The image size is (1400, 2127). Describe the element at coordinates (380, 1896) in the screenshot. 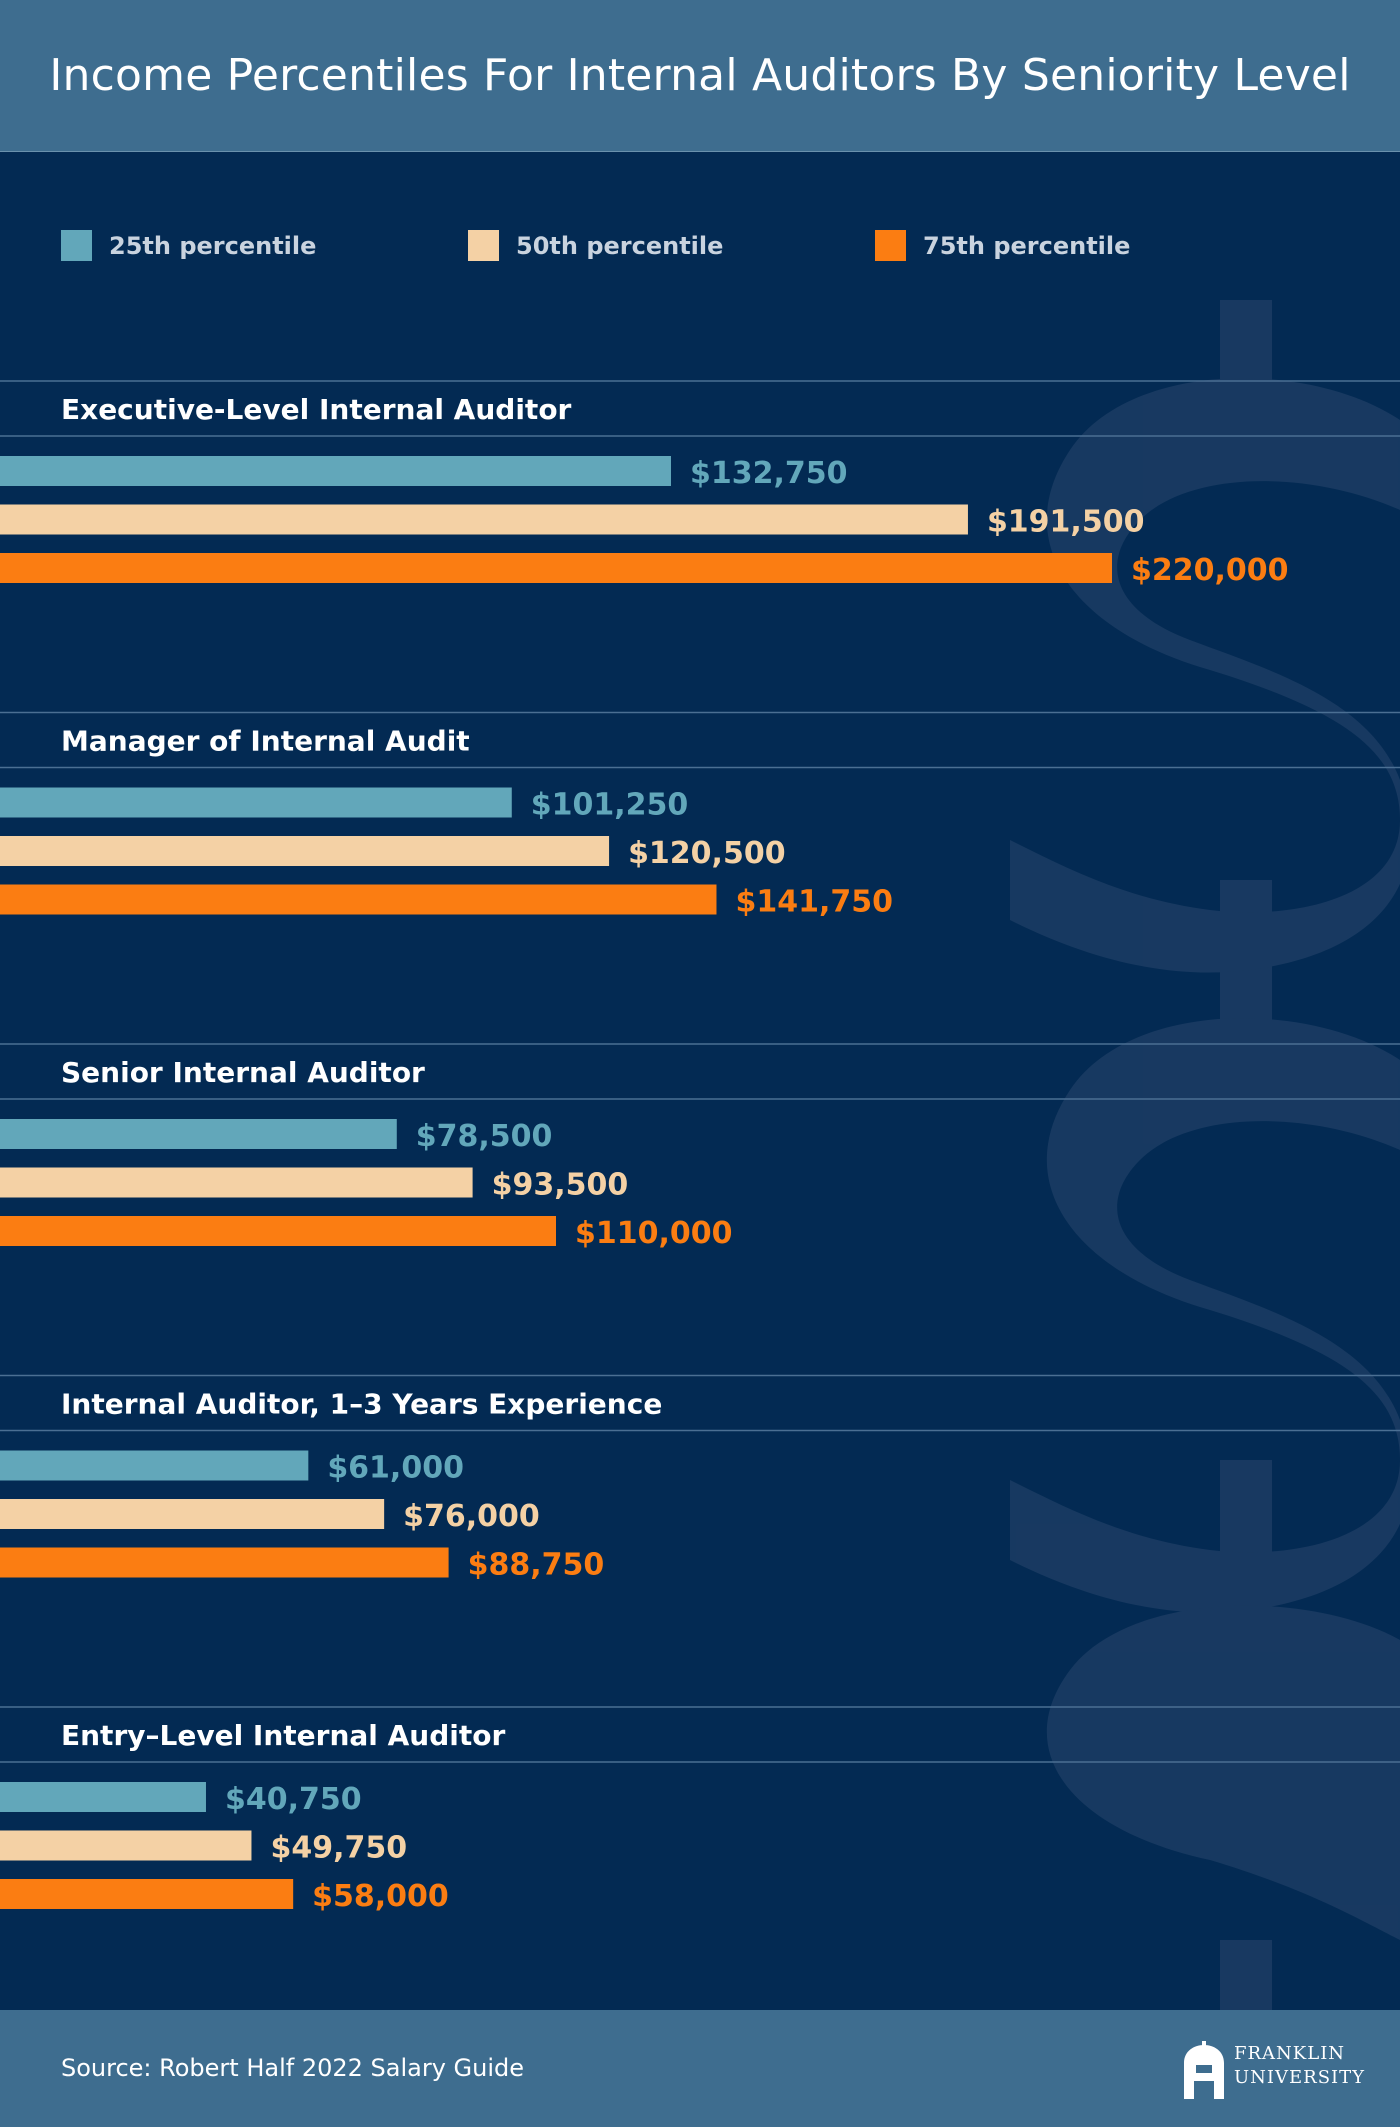

I see `bar-value-label: $58,000` at that location.